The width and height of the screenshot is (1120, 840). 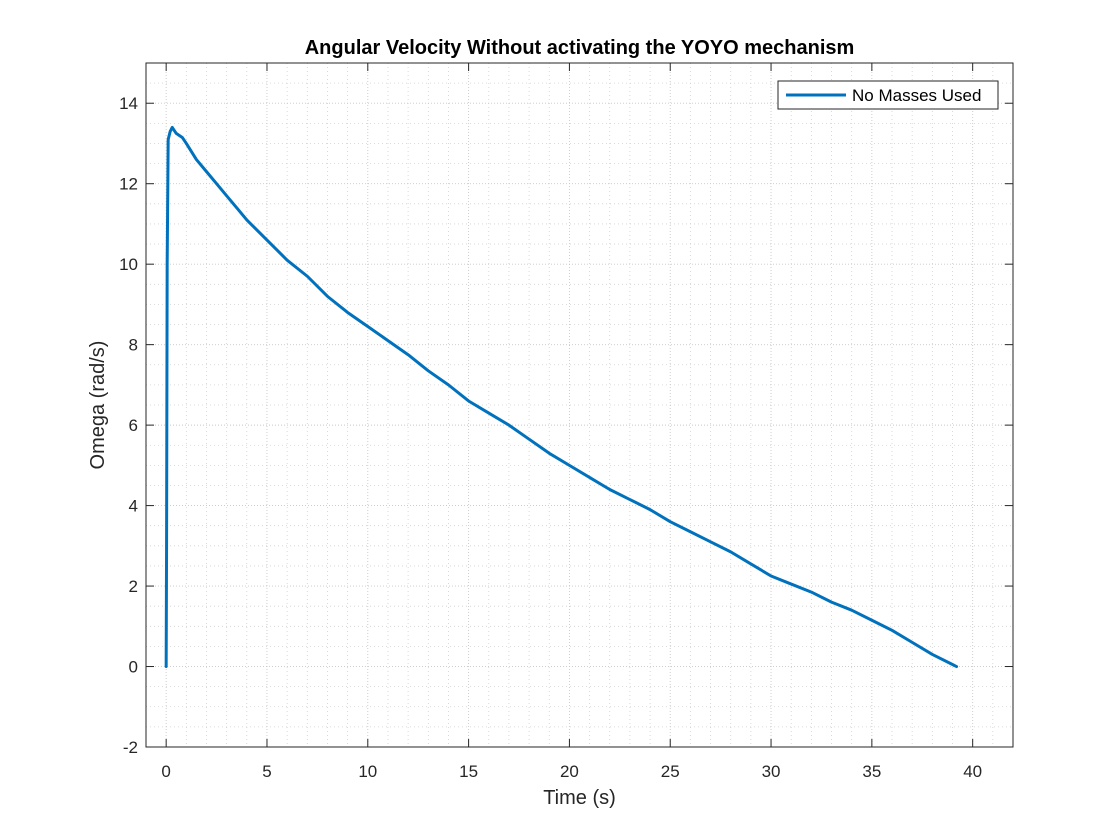 I want to click on x-tick-label: 5, so click(x=266, y=771).